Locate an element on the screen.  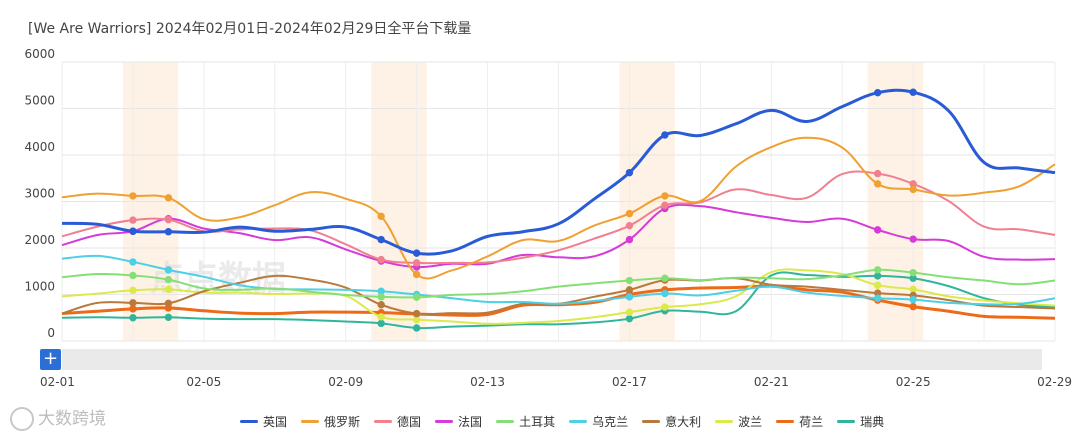
legend-item: 荷兰 is located at coordinates (799, 421).